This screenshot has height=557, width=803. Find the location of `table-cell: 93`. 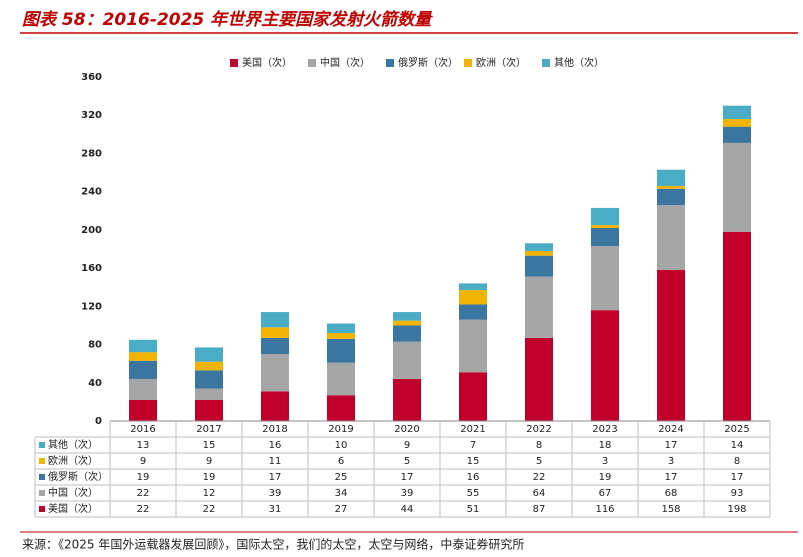

table-cell: 93 is located at coordinates (737, 493).